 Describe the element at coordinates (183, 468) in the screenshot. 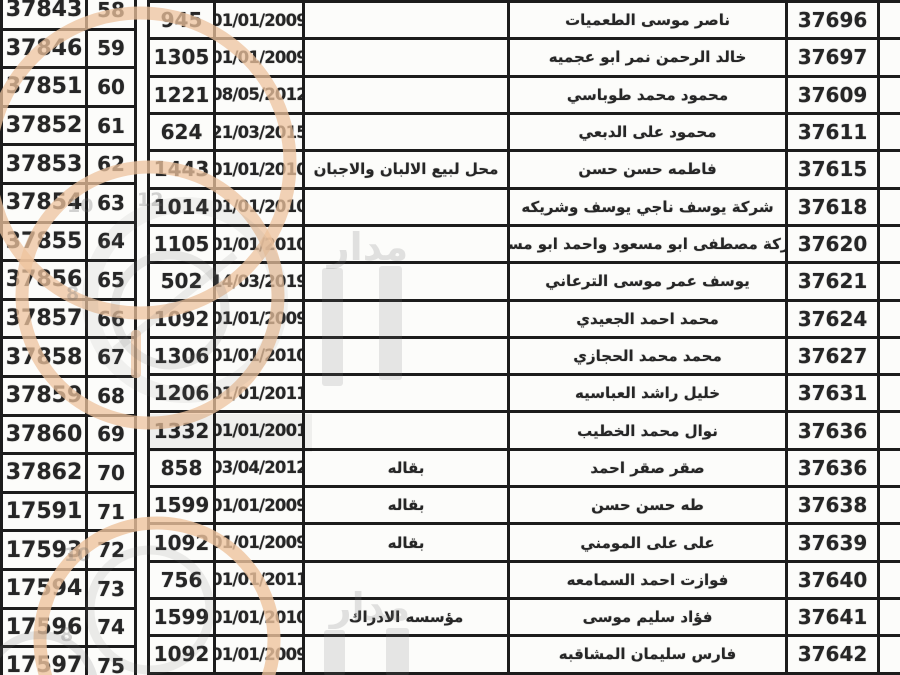

I see `cell-serial-number: 858` at that location.